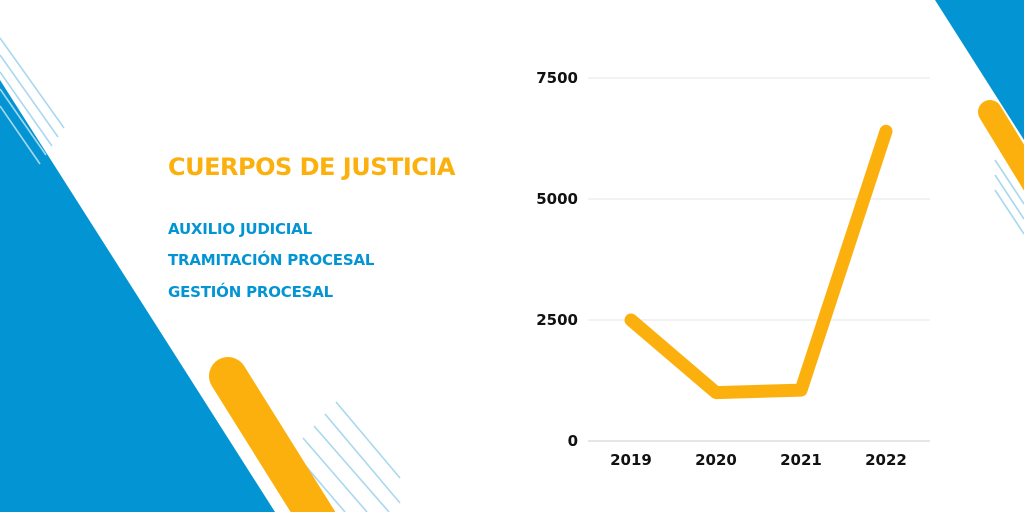  I want to click on x-tick-label-2022: 2022, so click(886, 460).